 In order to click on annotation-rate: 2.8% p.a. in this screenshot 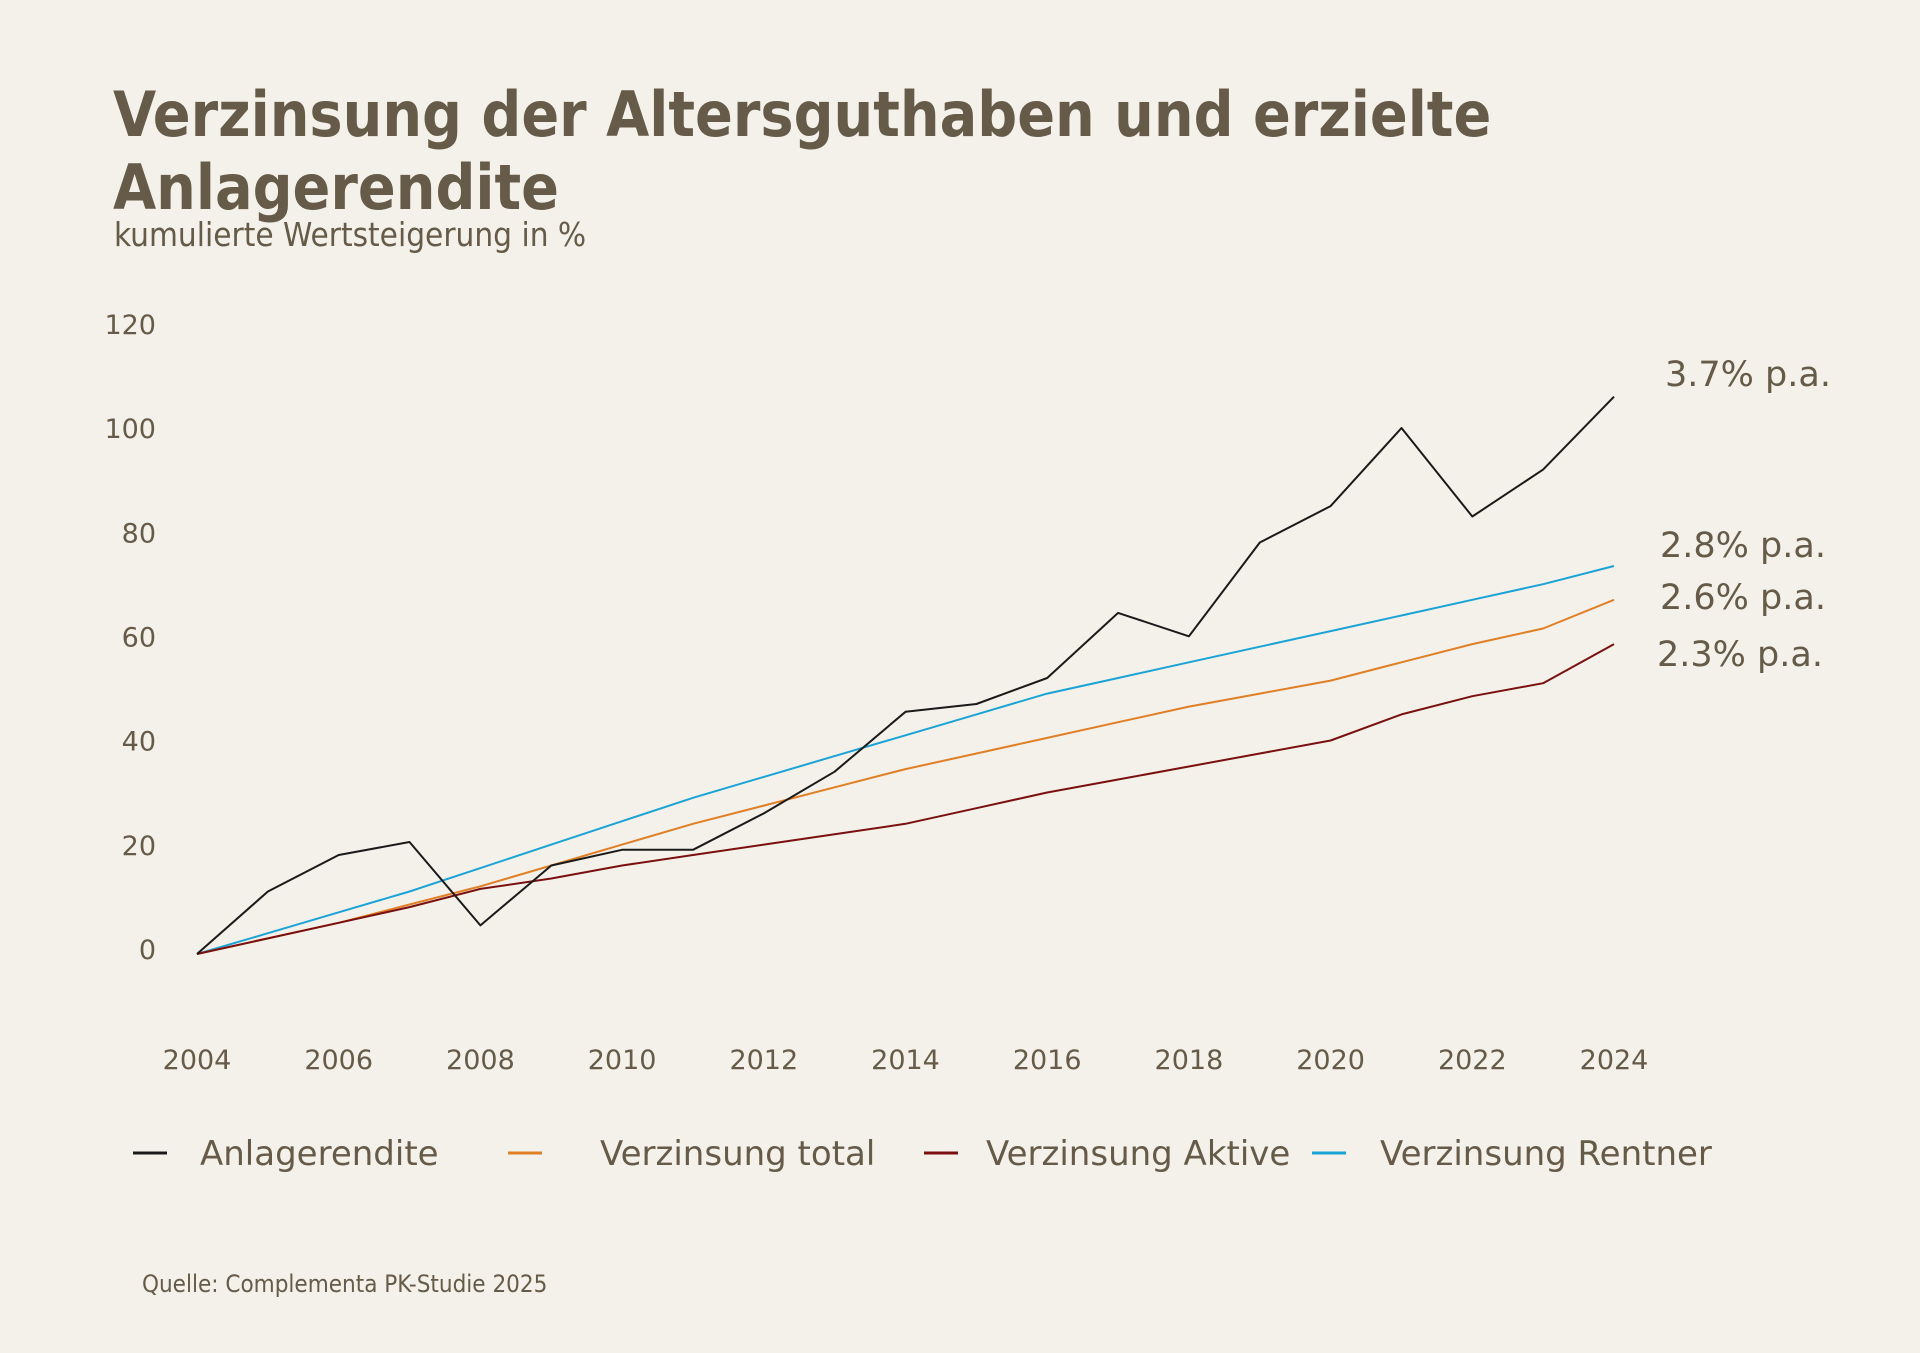, I will do `click(1743, 546)`.